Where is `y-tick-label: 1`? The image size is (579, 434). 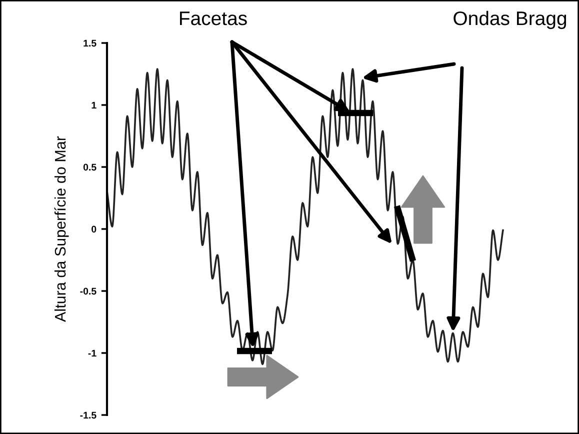
y-tick-label: 1 is located at coordinates (94, 105).